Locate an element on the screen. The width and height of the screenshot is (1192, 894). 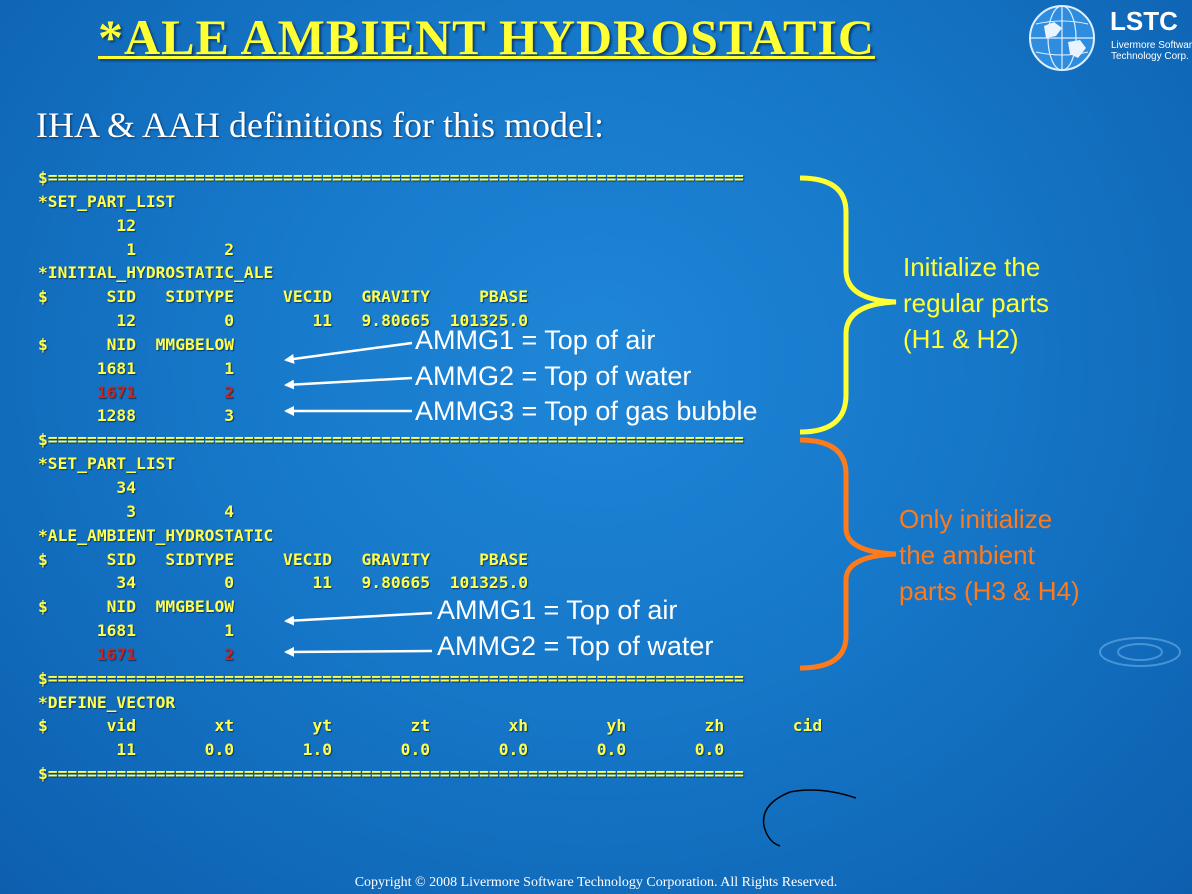
code-line-text: 11 0.0 1.0 0.0 0.0 0.0 0.0 is located at coordinates (381, 750).